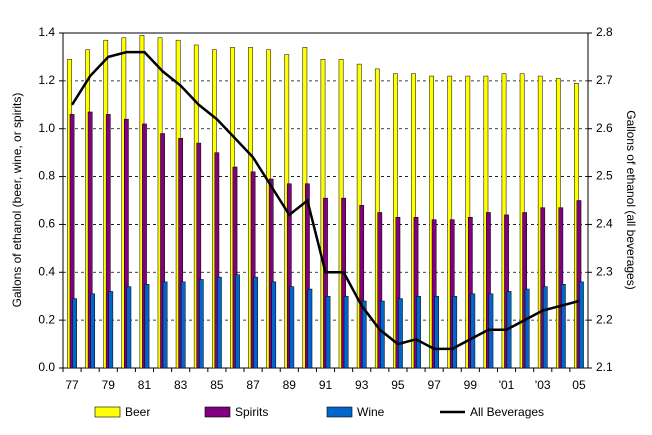 Image resolution: width=652 pixels, height=435 pixels. Describe the element at coordinates (604, 176) in the screenshot. I see `y2-tick-label: 2.5` at that location.